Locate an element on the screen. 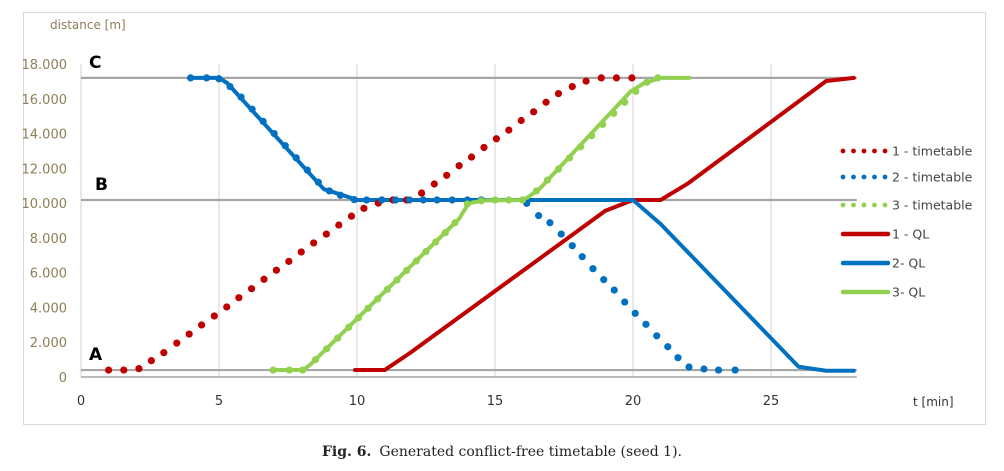  reference-label-A: A is located at coordinates (96, 355).